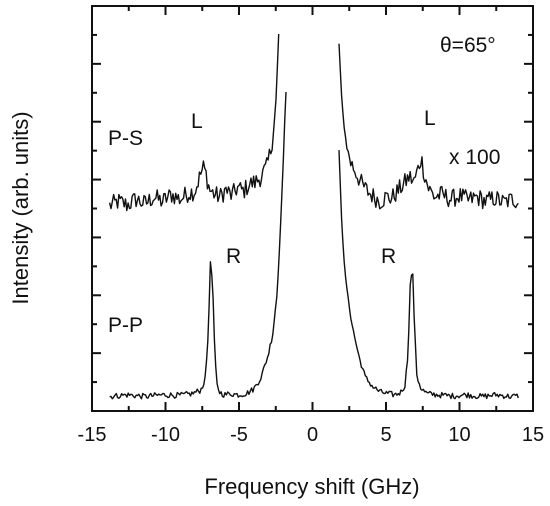  What do you see at coordinates (533, 435) in the screenshot?
I see `x-tick-label: 15` at bounding box center [533, 435].